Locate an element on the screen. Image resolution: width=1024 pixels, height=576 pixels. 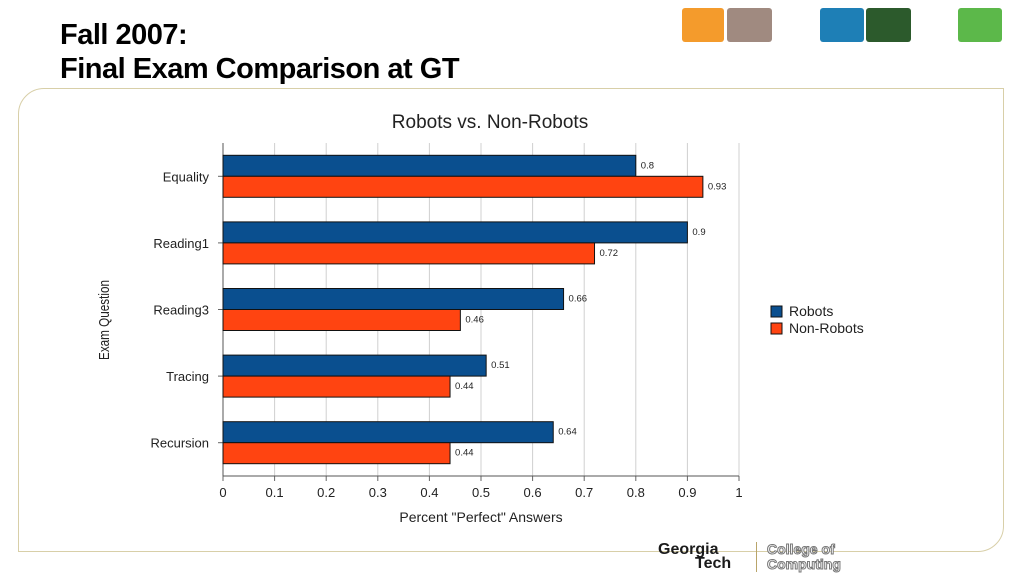
georgia-tech-logo: Georgia Tech College of Computing is located at coordinates (770, 557).